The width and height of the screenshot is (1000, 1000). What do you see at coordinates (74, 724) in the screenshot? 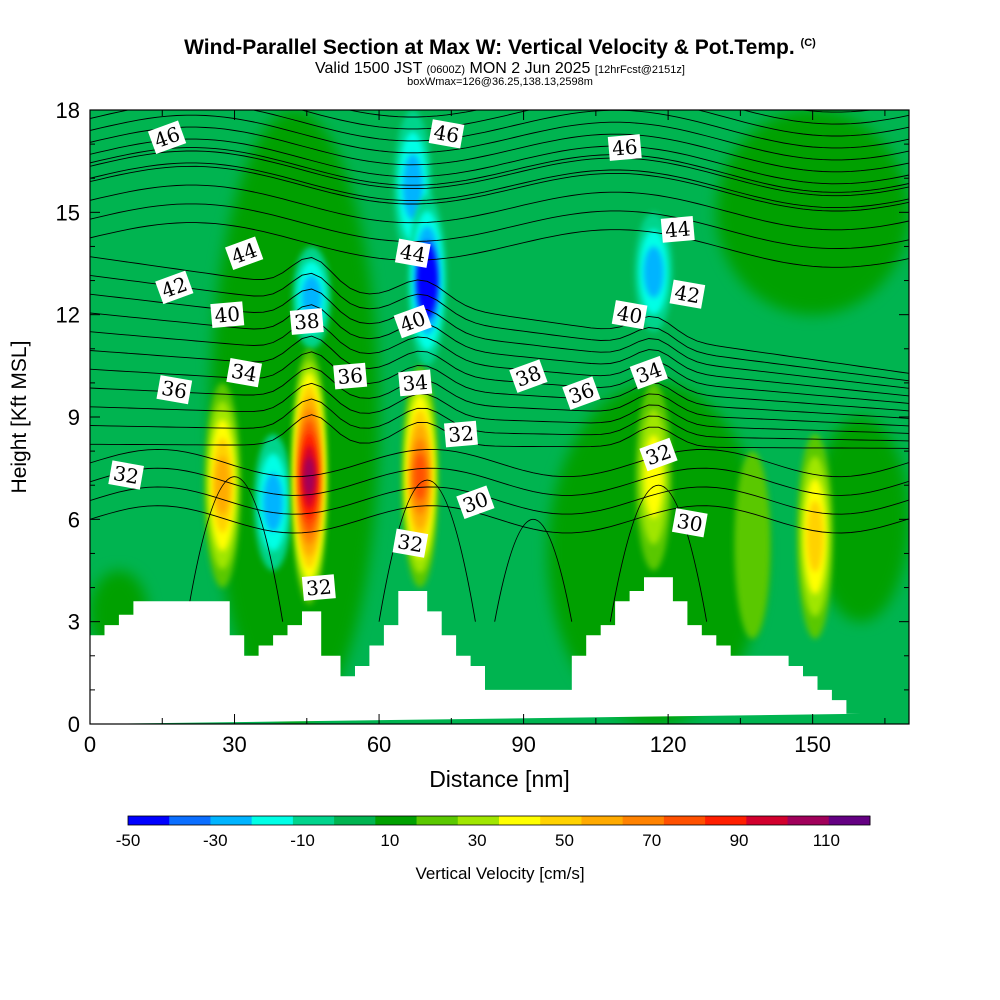
I see `y-tick-label: 0` at bounding box center [74, 724].